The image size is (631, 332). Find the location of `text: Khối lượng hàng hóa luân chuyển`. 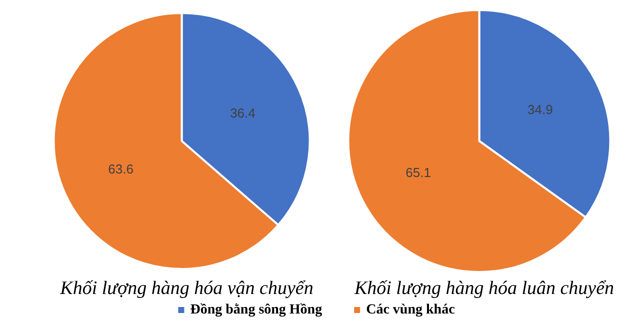

text: Khối lượng hàng hóa luân chuyển is located at coordinates (483, 288).